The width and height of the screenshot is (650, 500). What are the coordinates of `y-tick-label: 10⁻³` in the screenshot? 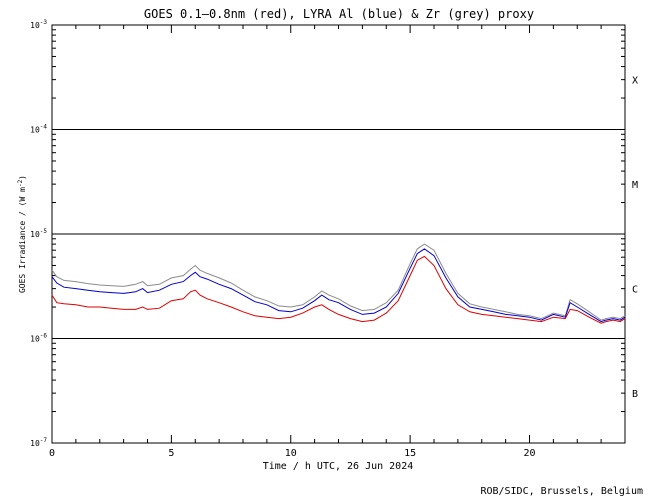 It's located at (38, 24).